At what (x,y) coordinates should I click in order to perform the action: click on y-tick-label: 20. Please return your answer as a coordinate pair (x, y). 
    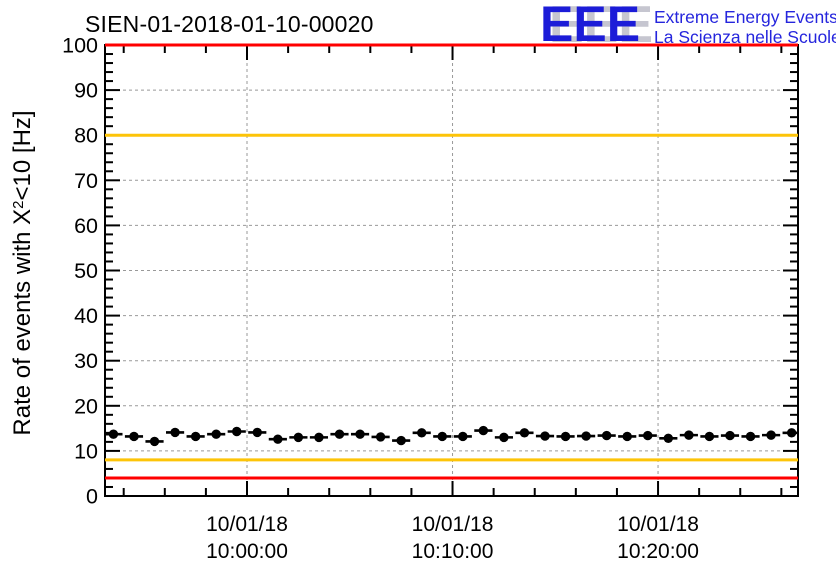
    Looking at the image, I should click on (86, 406).